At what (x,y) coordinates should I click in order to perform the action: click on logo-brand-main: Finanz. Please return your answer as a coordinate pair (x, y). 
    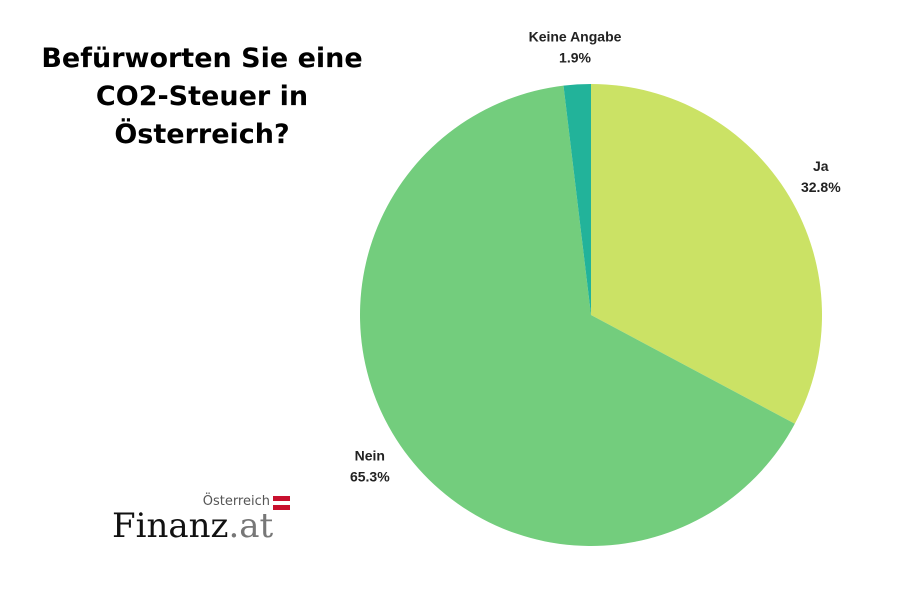
    Looking at the image, I should click on (170, 526).